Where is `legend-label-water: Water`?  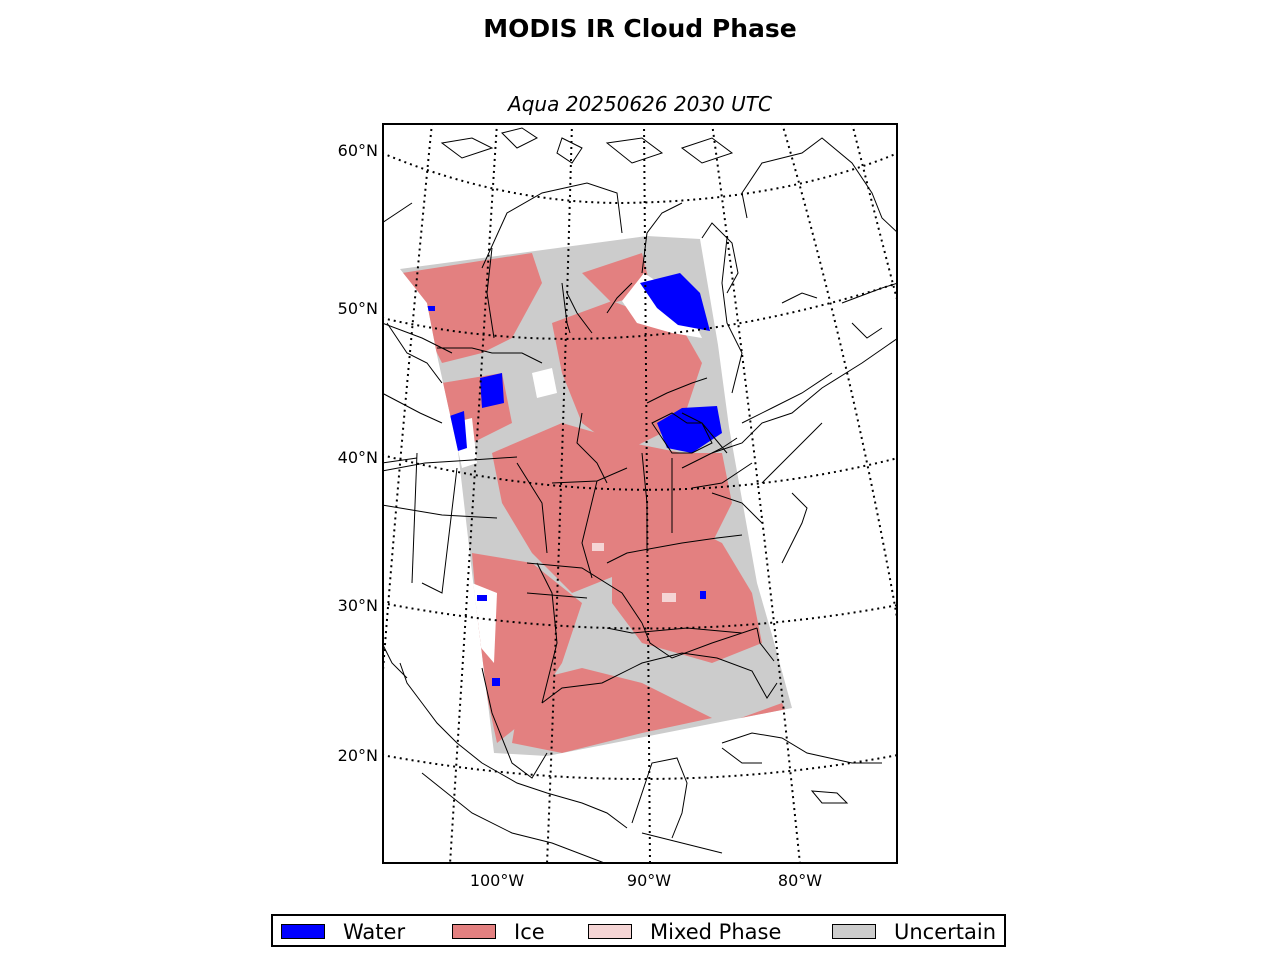 legend-label-water: Water is located at coordinates (374, 932).